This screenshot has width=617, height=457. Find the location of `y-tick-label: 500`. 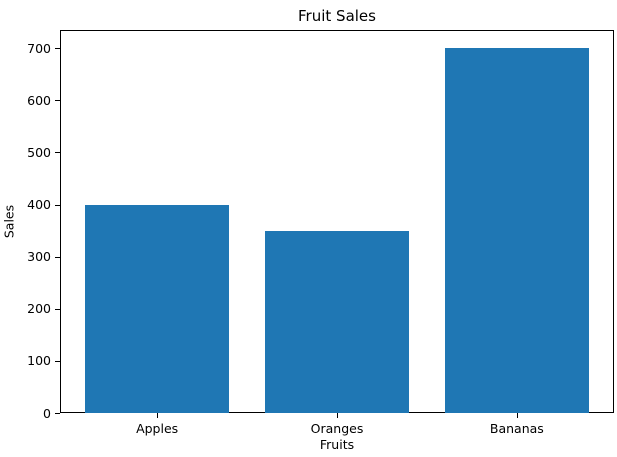

y-tick-label: 500 is located at coordinates (39, 152).